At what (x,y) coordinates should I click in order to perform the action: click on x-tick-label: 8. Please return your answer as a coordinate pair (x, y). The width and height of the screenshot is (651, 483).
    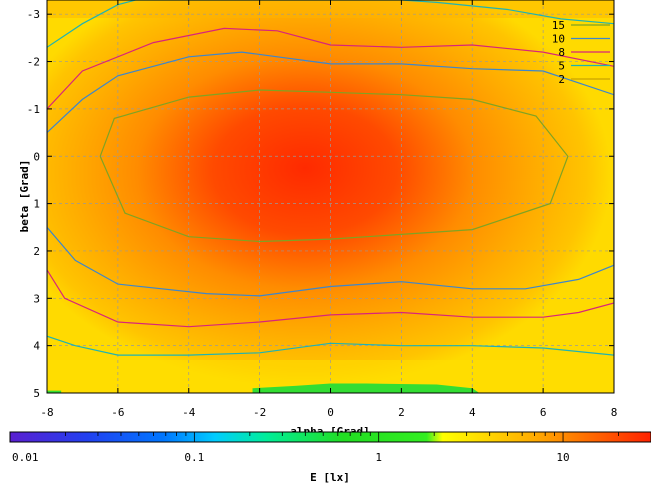
    Looking at the image, I should click on (614, 412).